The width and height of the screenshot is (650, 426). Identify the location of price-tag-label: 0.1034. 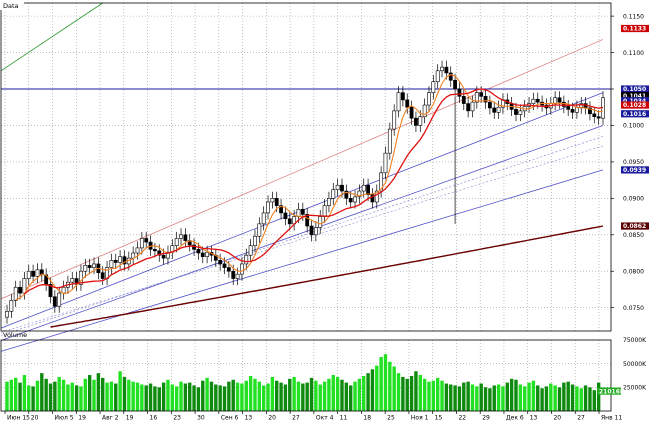
(634, 101).